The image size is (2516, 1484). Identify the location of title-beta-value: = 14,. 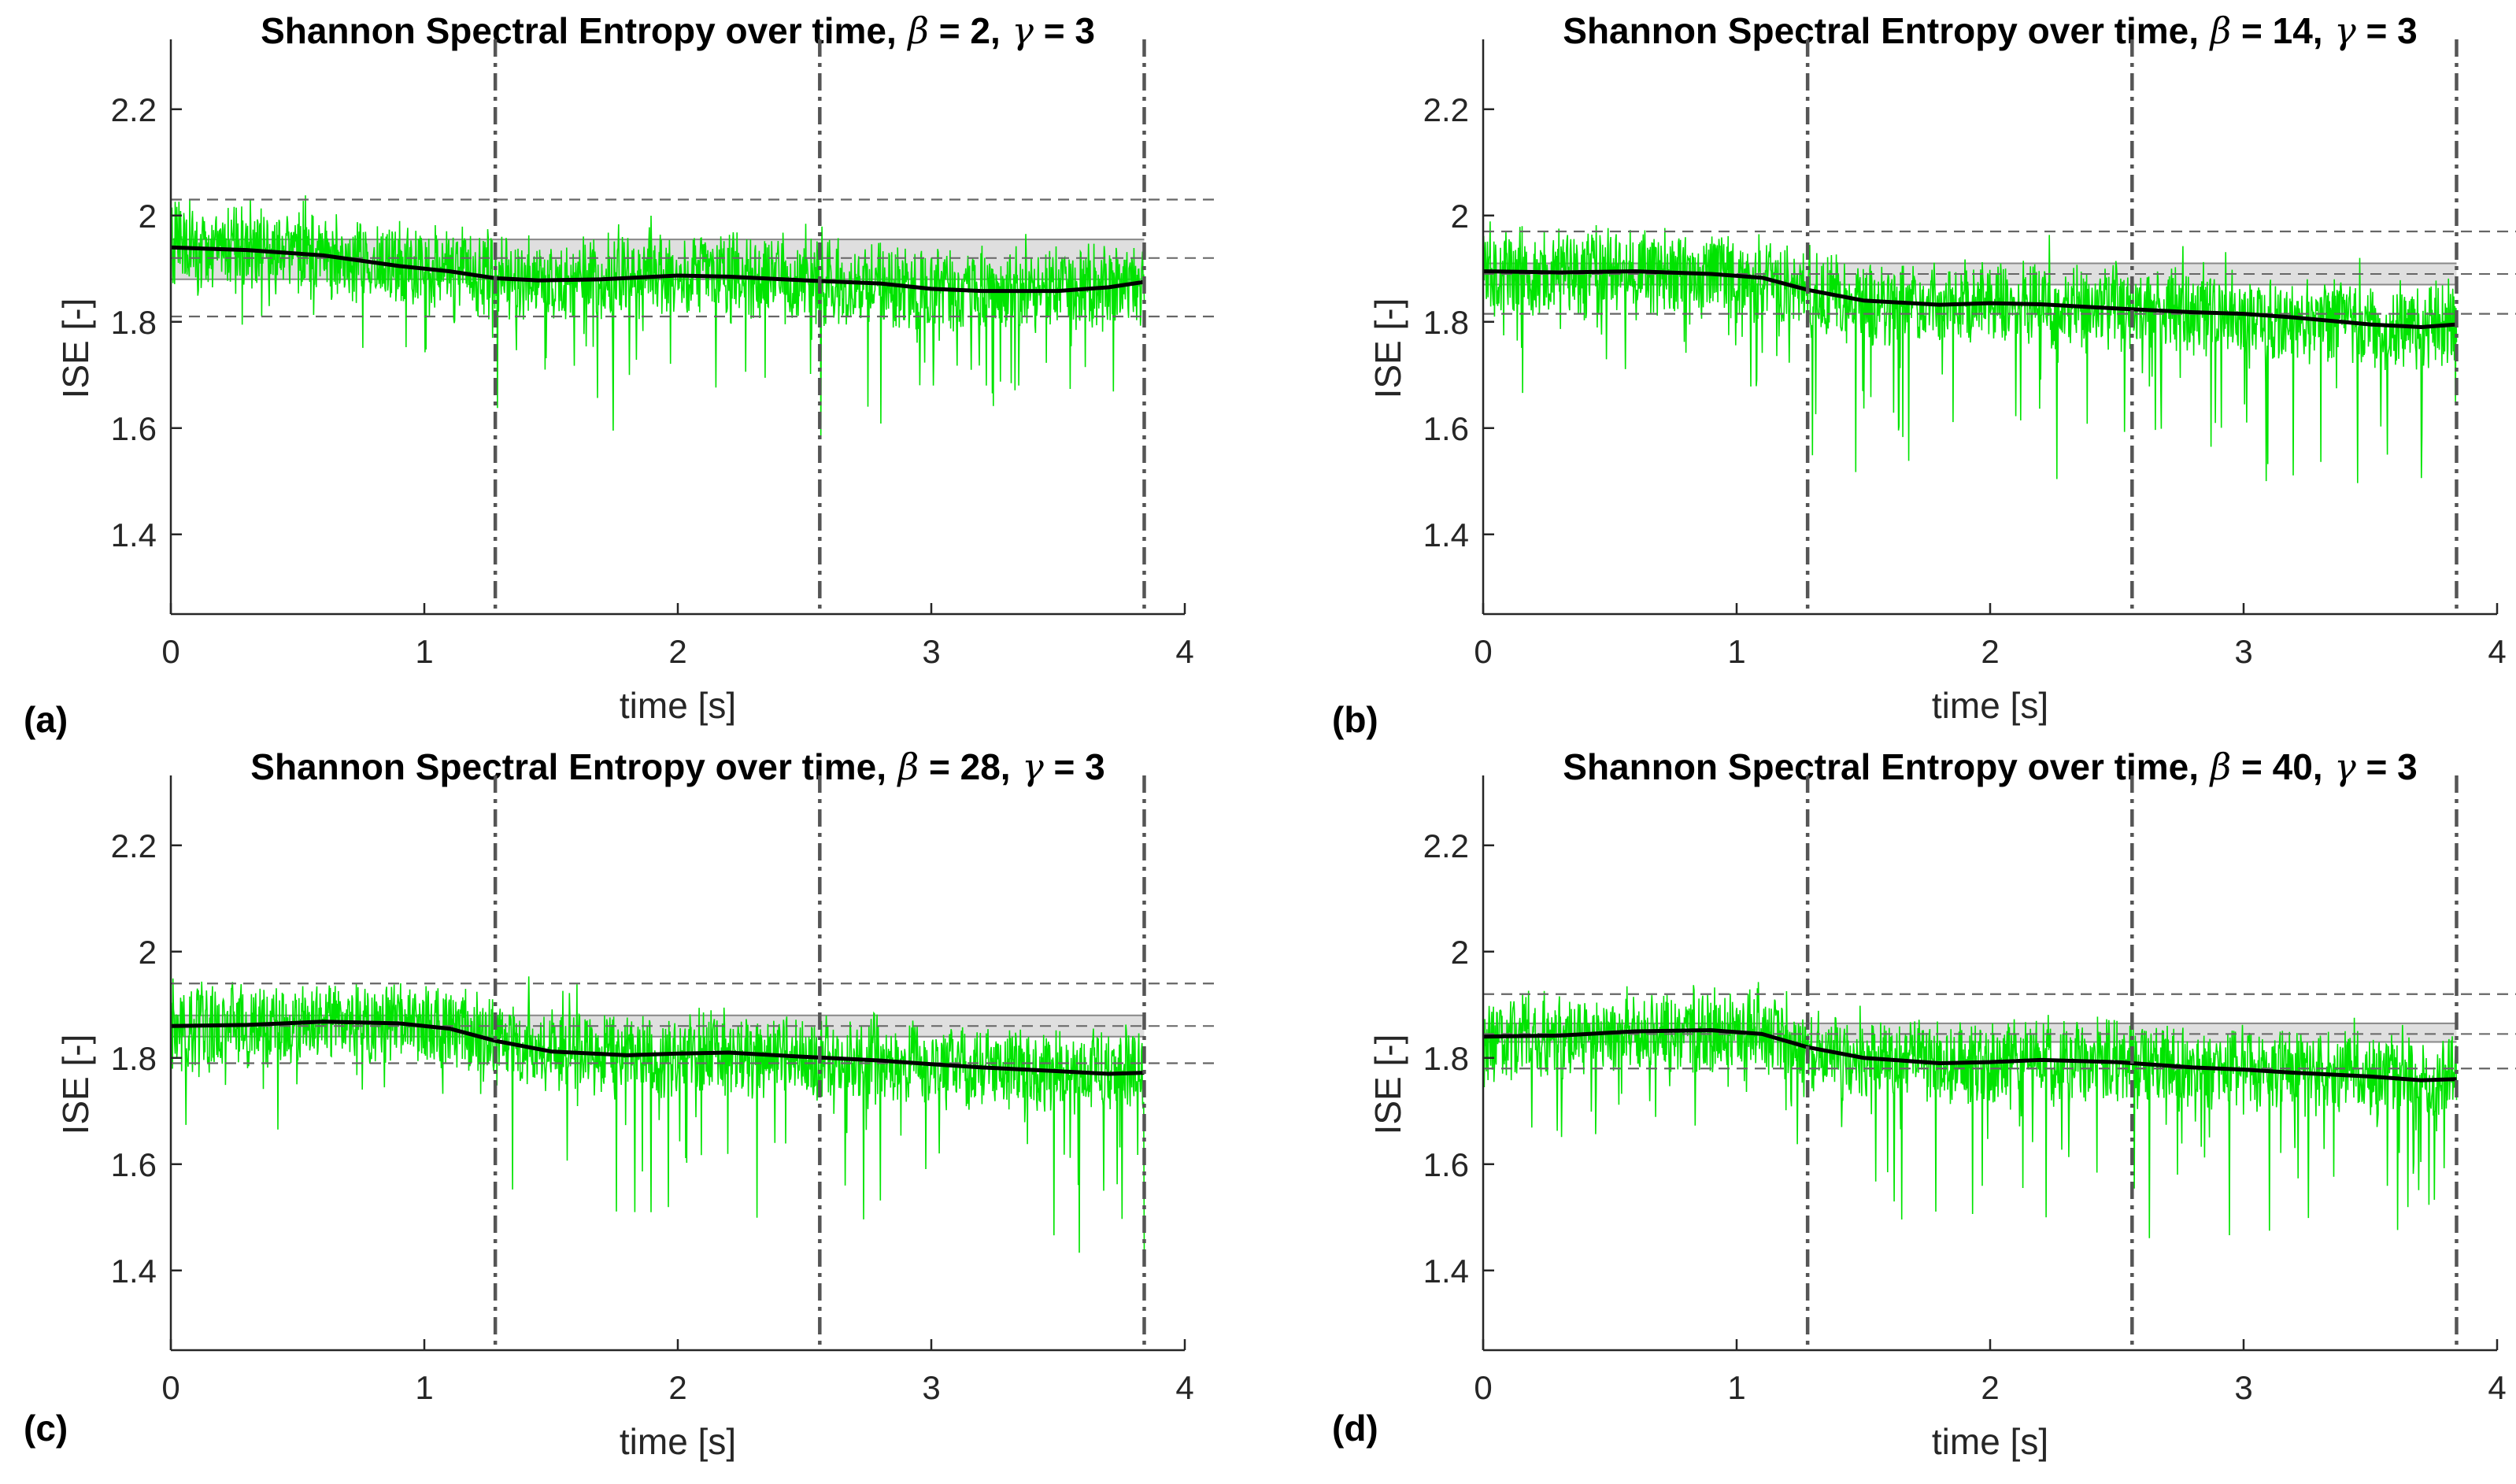
(2276, 30).